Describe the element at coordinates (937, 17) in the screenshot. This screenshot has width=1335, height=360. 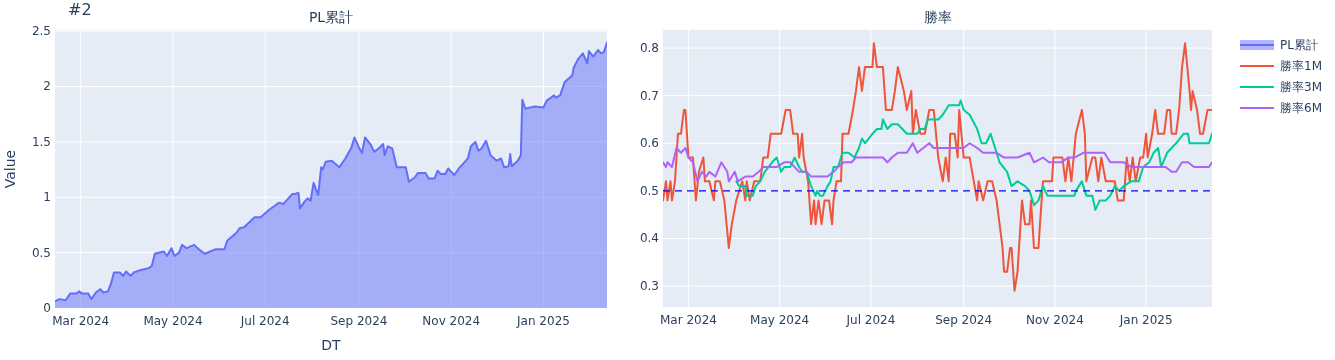
I see `chart-title: 勝率` at that location.